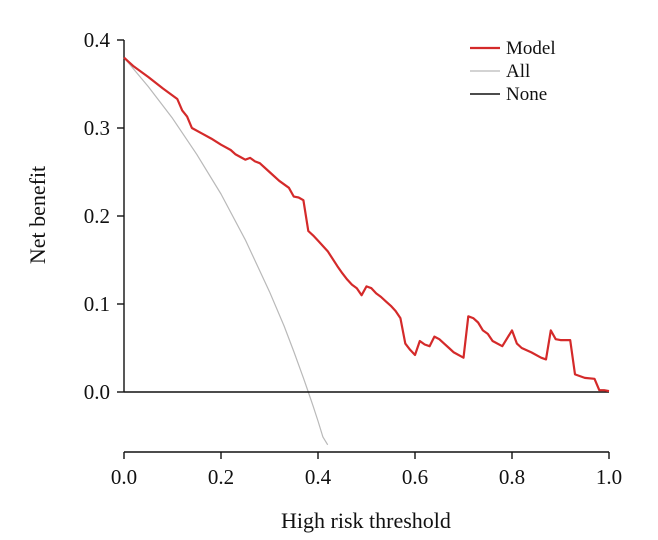 Image resolution: width=658 pixels, height=540 pixels. I want to click on x-tick-label: 0.6, so click(415, 477).